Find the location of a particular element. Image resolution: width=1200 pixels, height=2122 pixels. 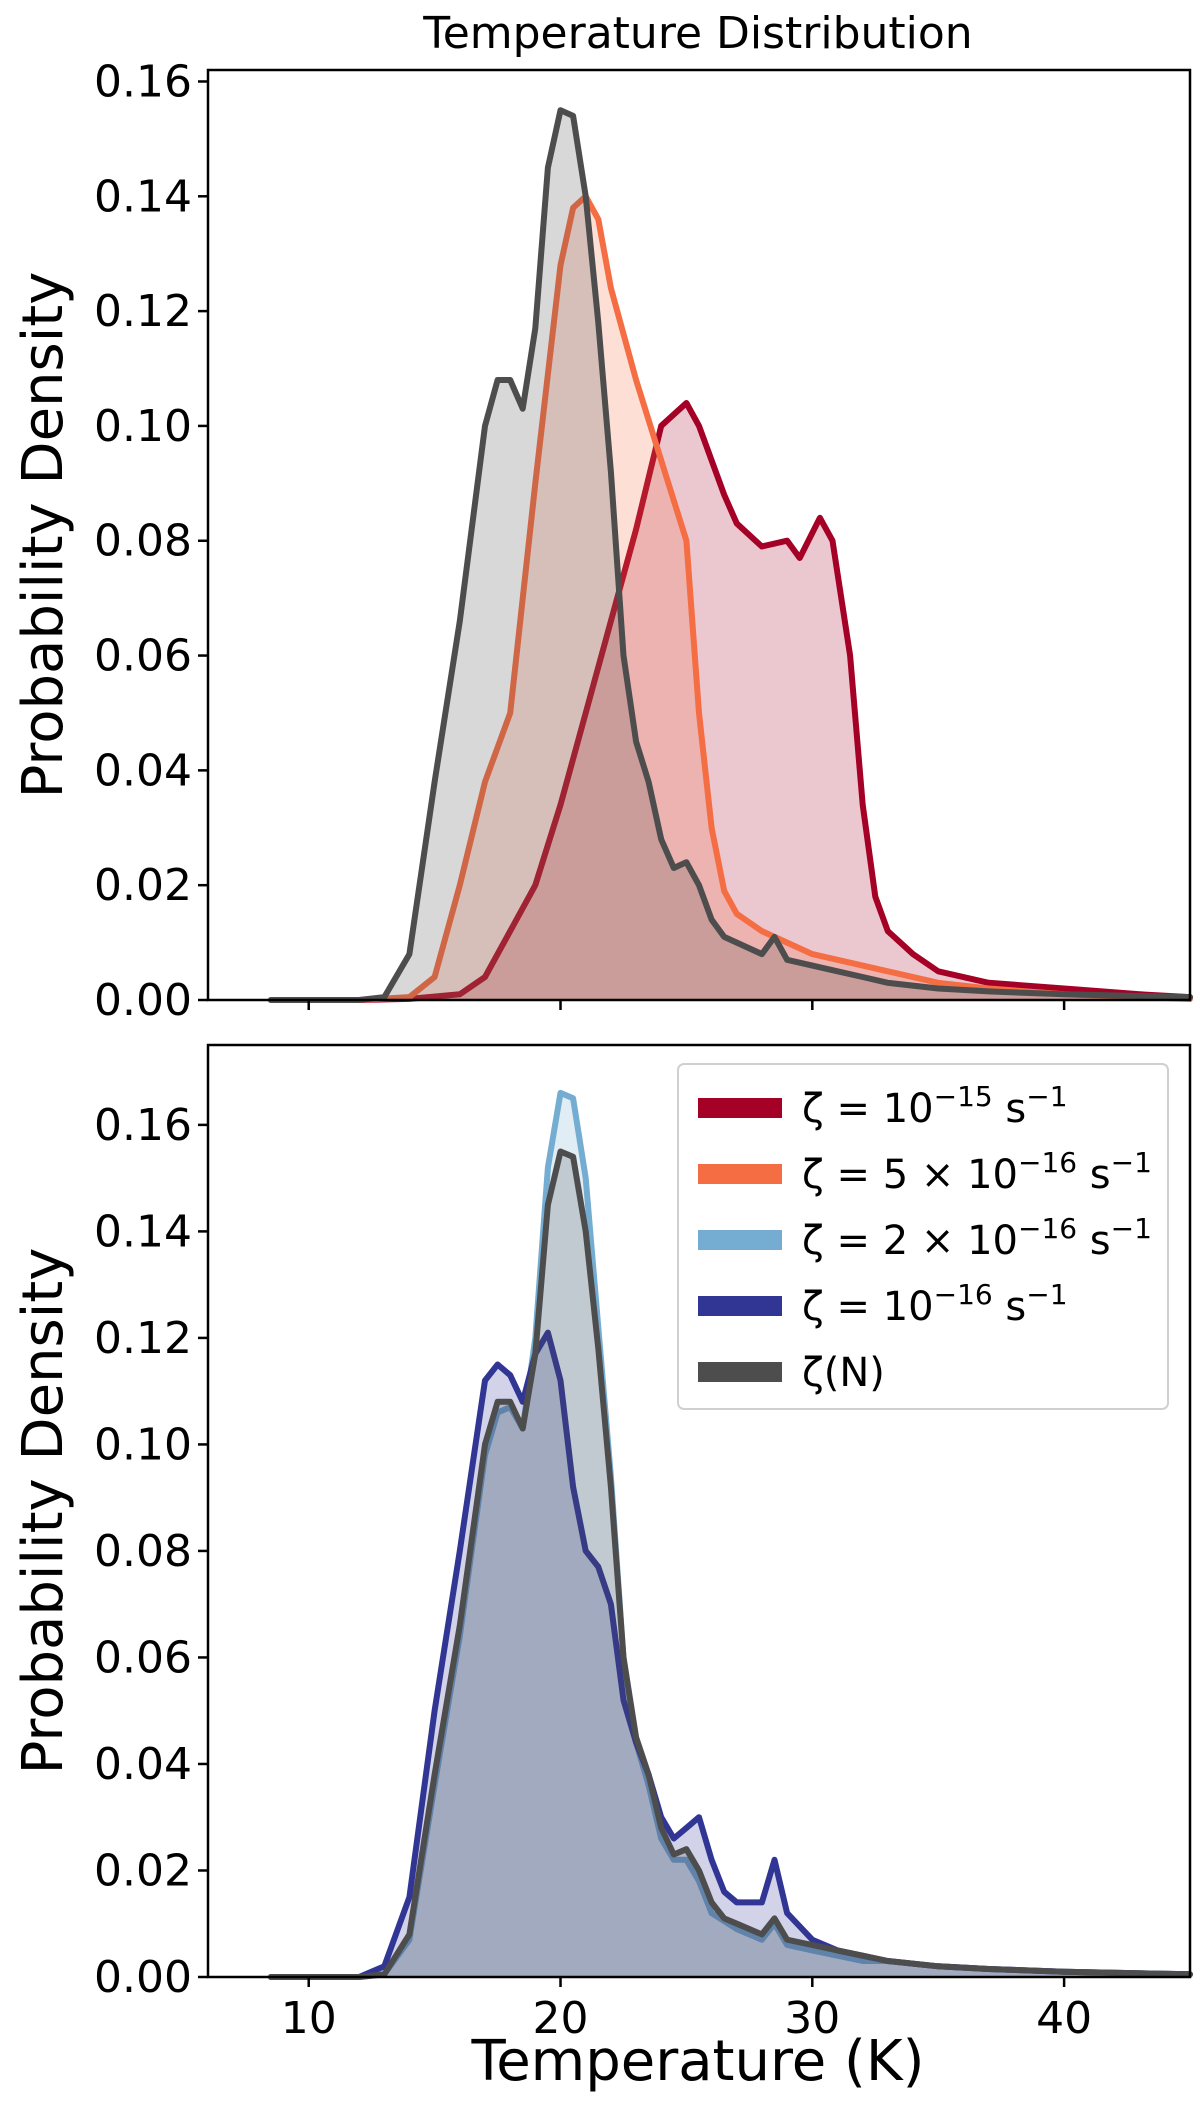

legend-box is located at coordinates (923, 1236).